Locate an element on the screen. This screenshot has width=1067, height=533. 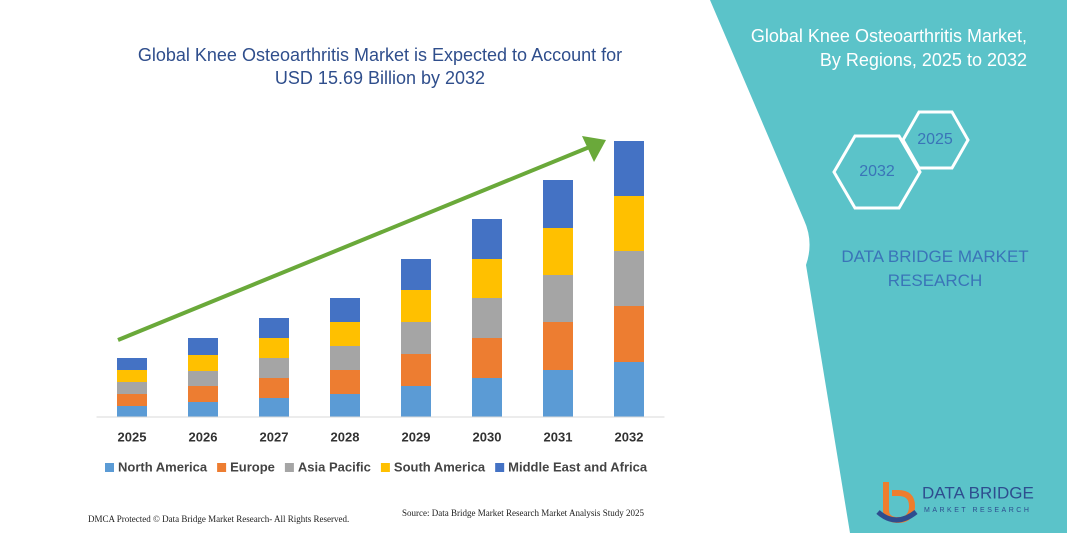
legend-label: Middle East and Africa is located at coordinates (578, 466).